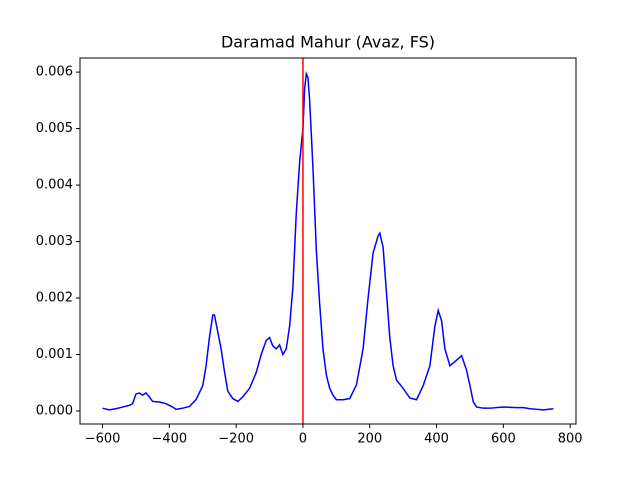  Describe the element at coordinates (54, 185) in the screenshot. I see `y-tick-label: 0.004` at that location.